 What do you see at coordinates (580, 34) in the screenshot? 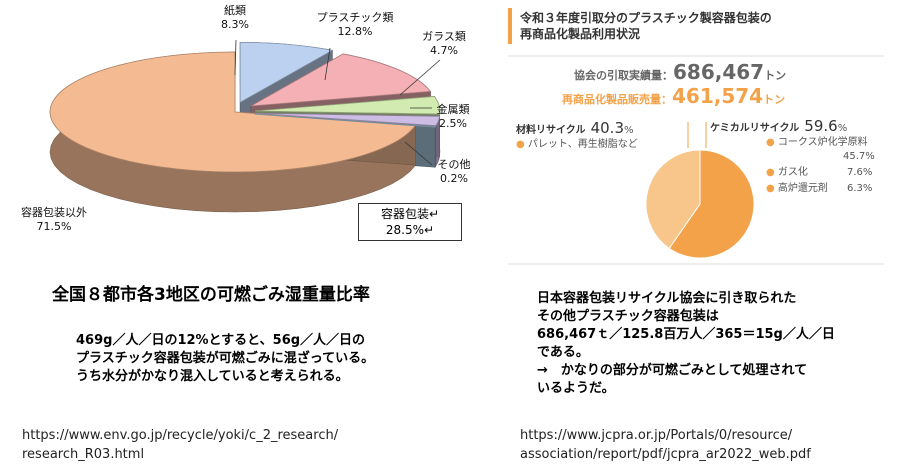
I see `right-title-line2: 再商品化製品利用状況` at bounding box center [580, 34].